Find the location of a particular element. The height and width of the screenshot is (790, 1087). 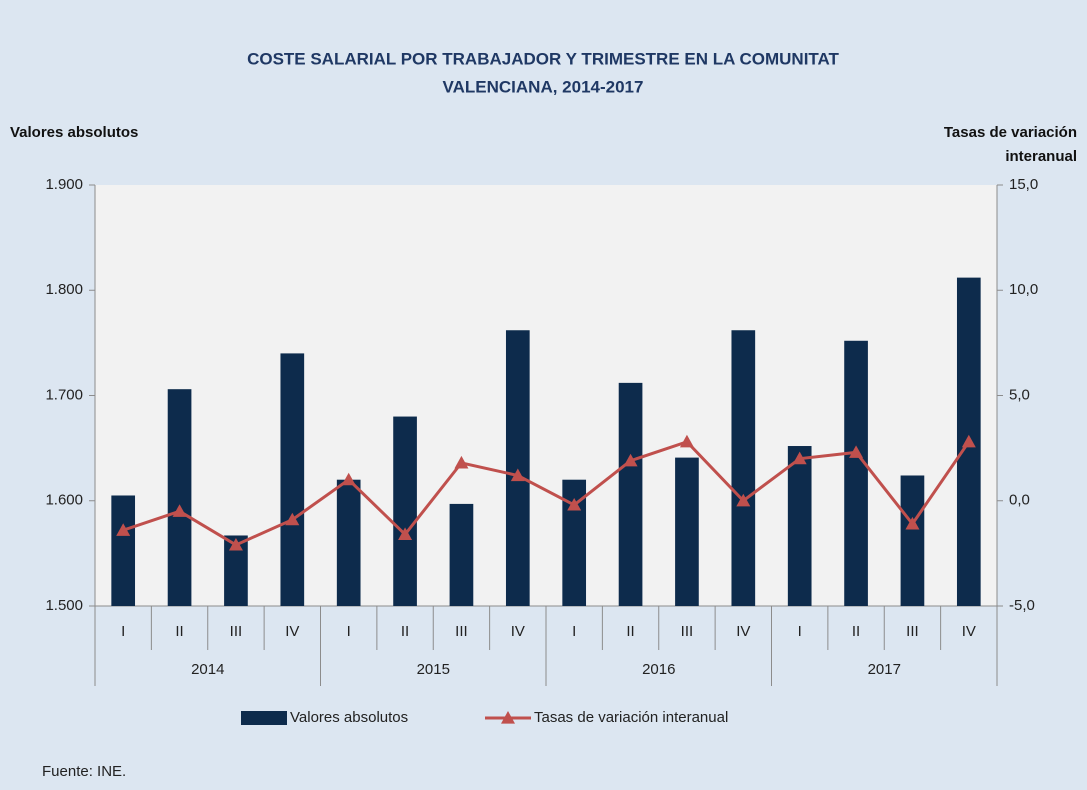

y-tick-label: 1.800 is located at coordinates (64, 289).